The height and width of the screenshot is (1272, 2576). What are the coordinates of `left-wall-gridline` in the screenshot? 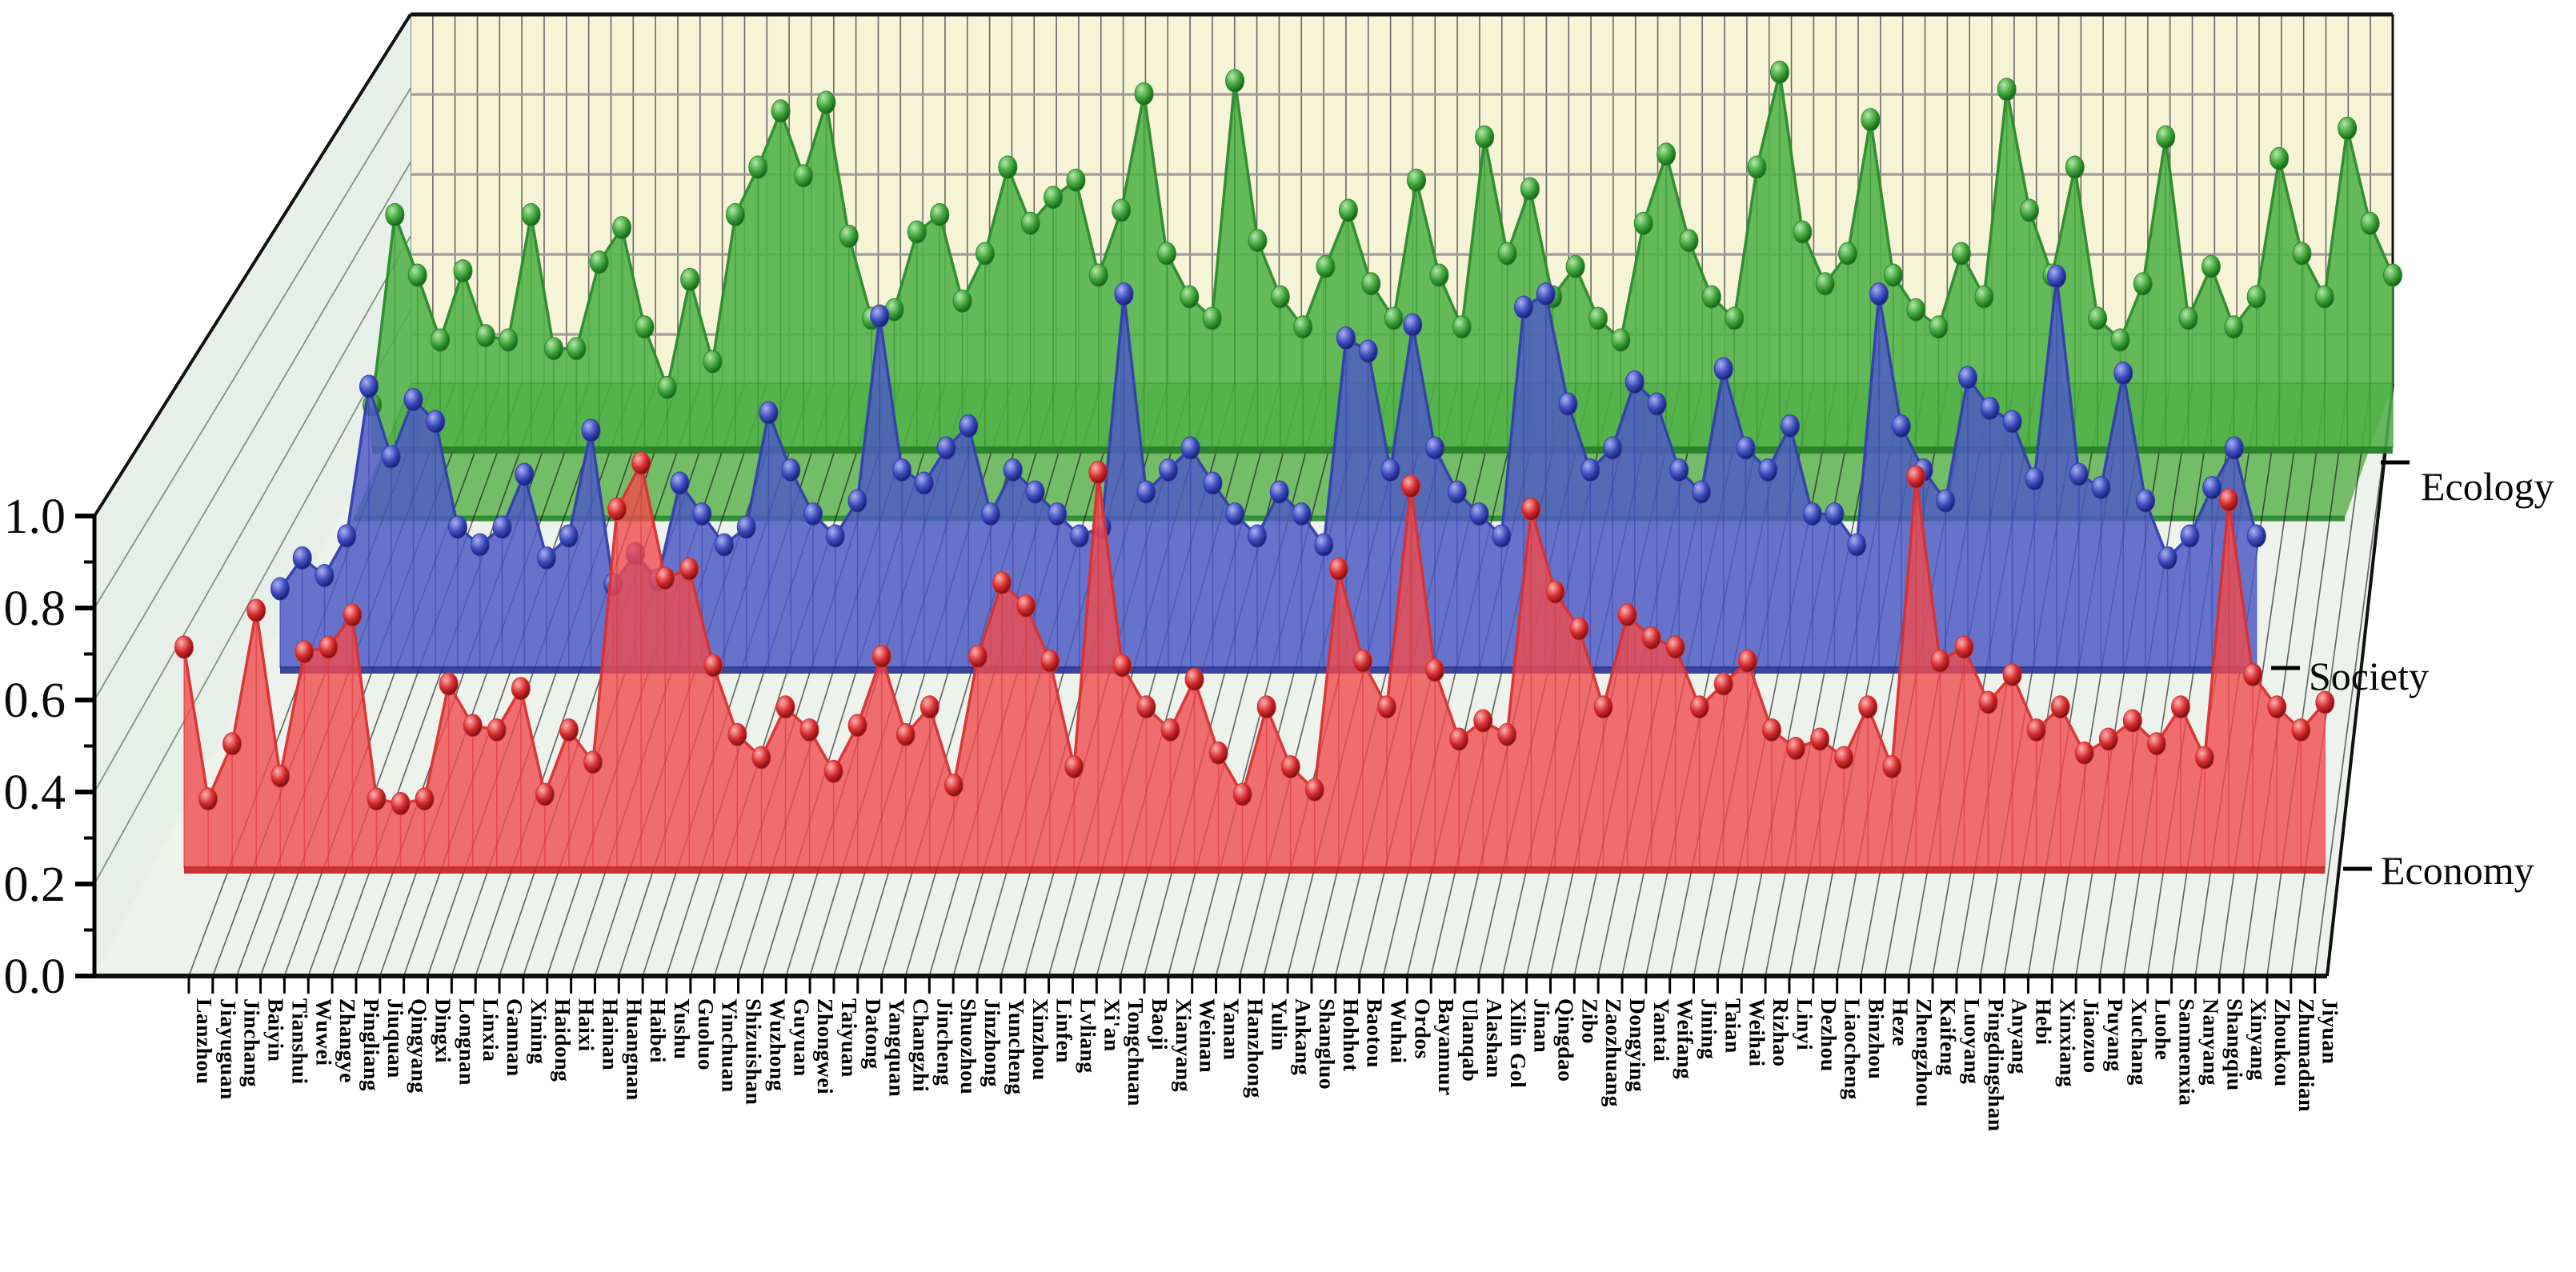 It's located at (252, 597).